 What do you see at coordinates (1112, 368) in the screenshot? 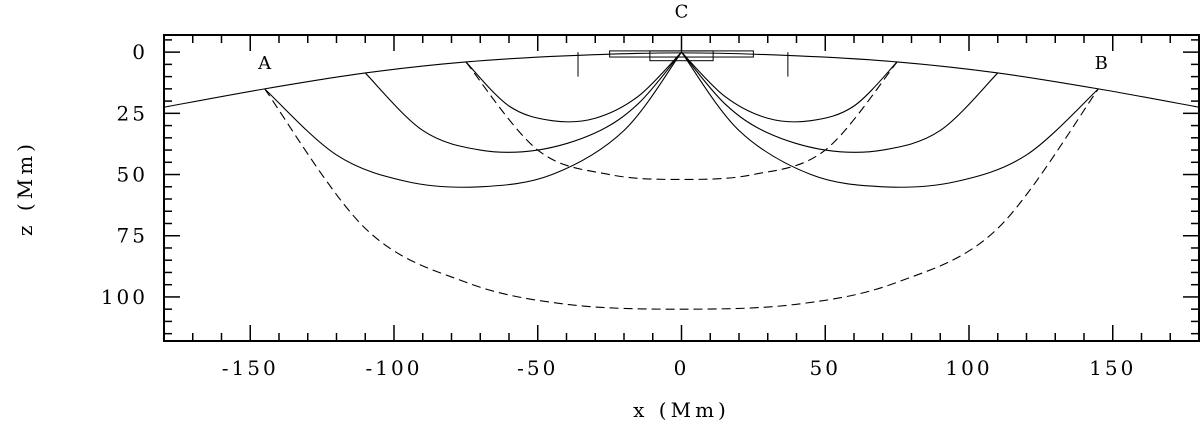
I see `x-tick-label: 150` at bounding box center [1112, 368].